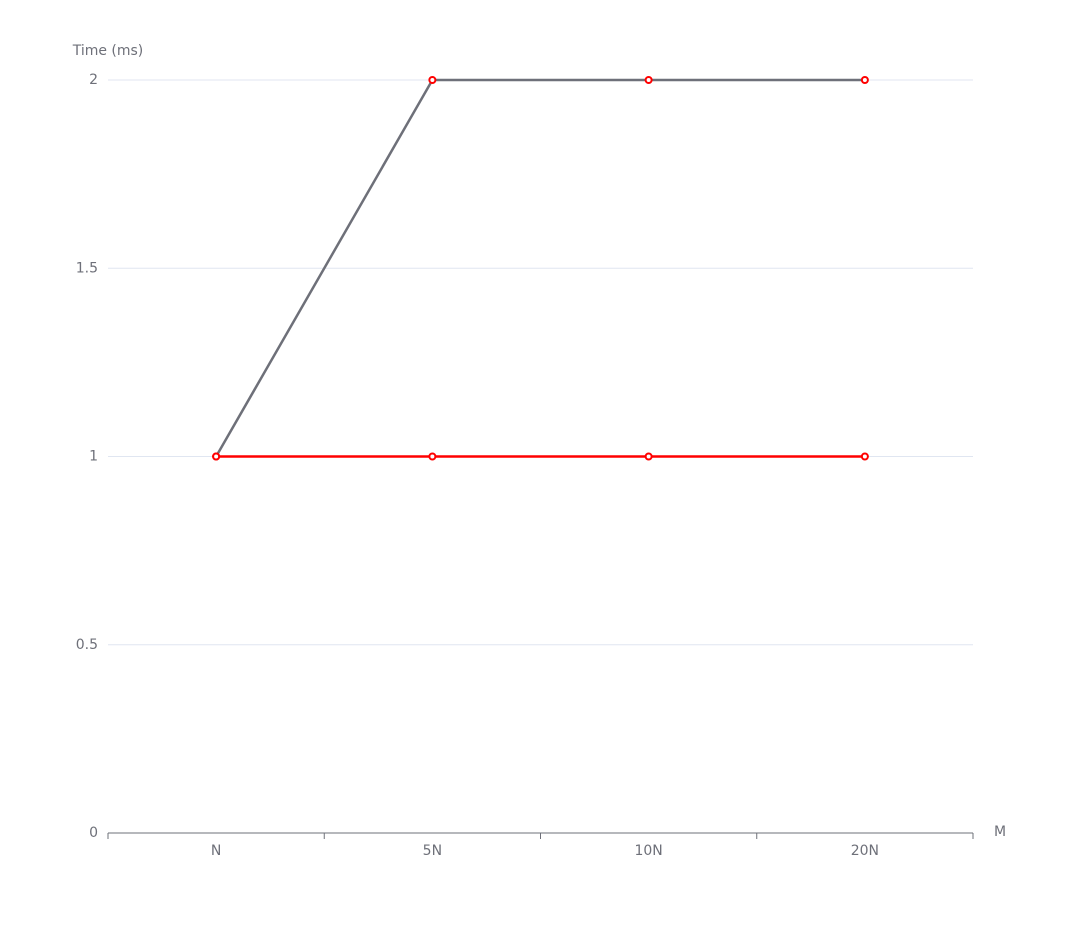 The image size is (1081, 927). What do you see at coordinates (648, 851) in the screenshot?
I see `x-tick-label: 10N` at bounding box center [648, 851].